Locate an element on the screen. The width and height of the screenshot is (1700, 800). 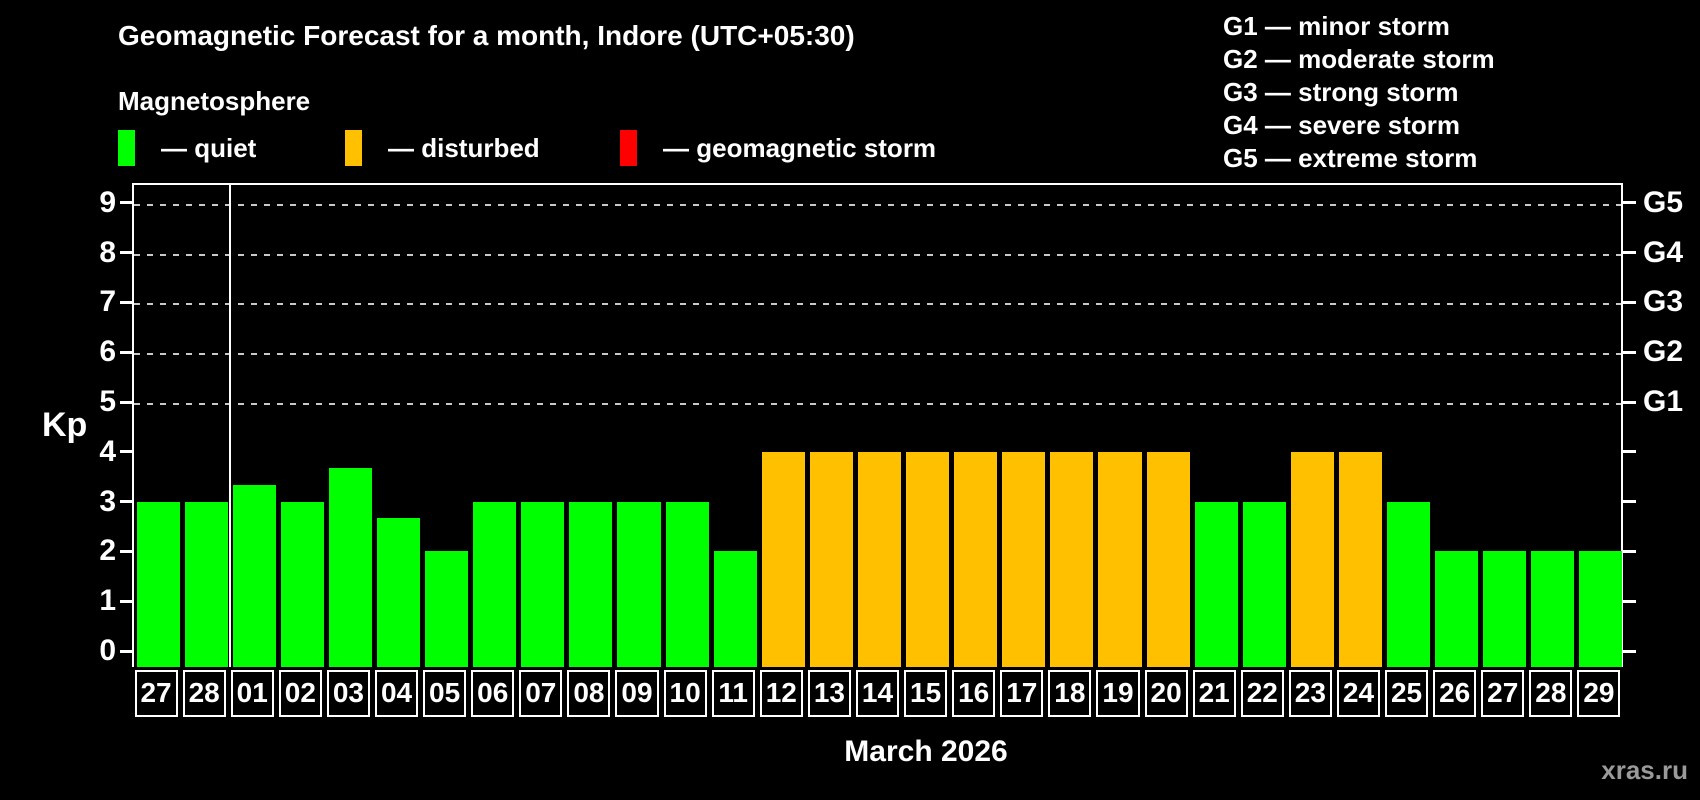
date-cell-23: 23 is located at coordinates (1310, 693).